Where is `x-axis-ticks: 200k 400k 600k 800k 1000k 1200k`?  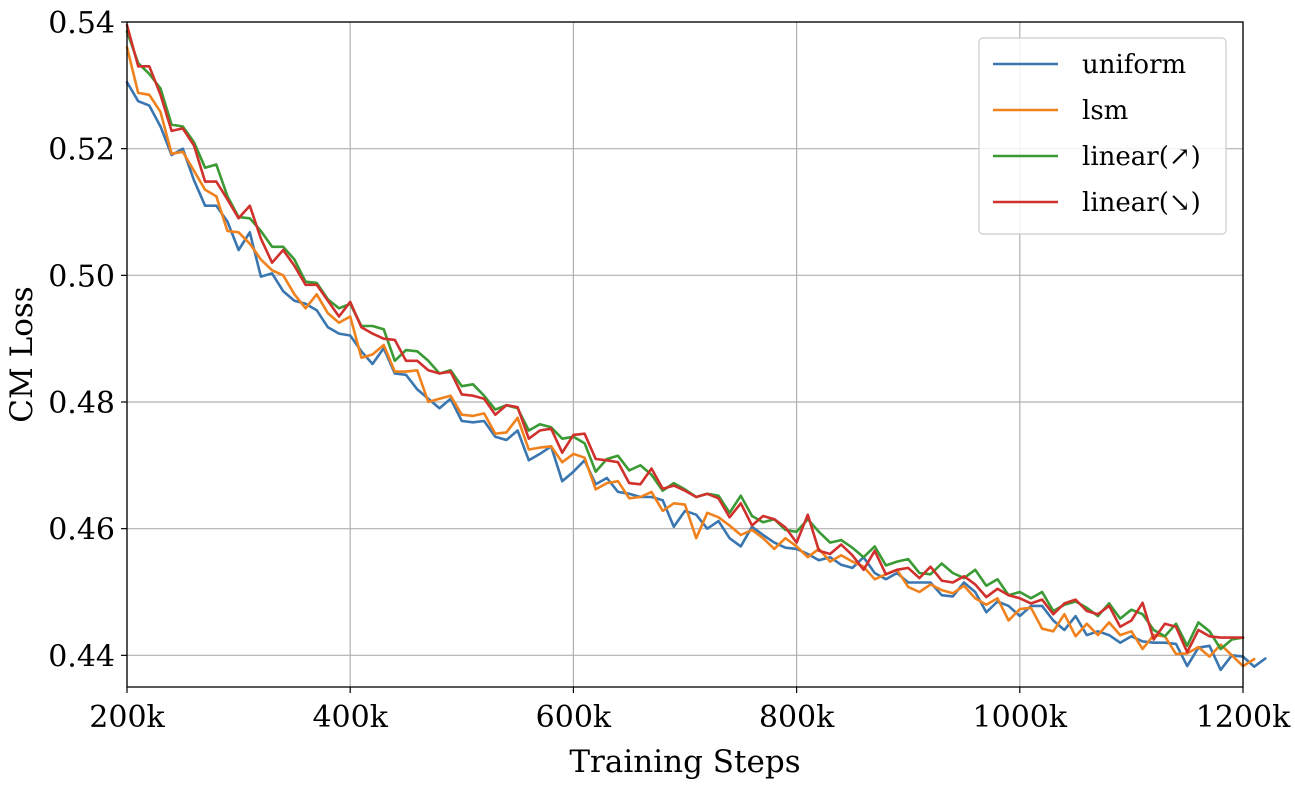 x-axis-ticks: 200k 400k 600k 800k 1000k 1200k is located at coordinates (690, 711).